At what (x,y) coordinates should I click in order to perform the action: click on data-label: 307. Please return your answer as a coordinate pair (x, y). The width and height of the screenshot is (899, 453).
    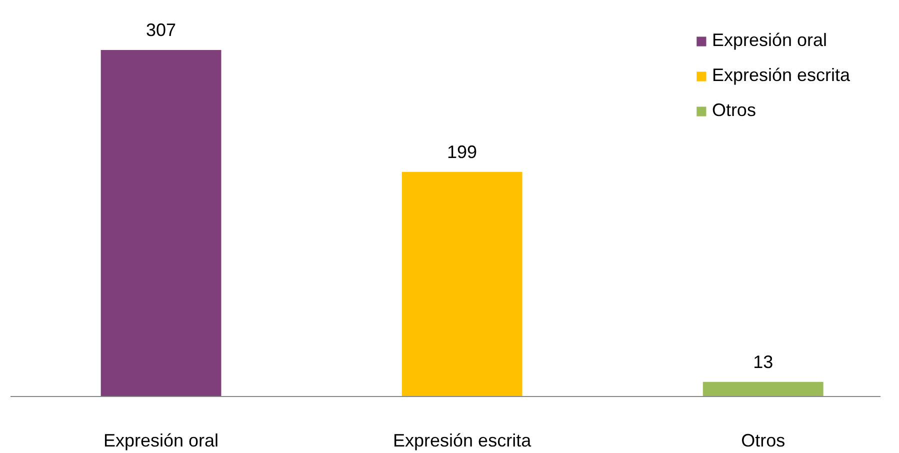
    Looking at the image, I should click on (161, 30).